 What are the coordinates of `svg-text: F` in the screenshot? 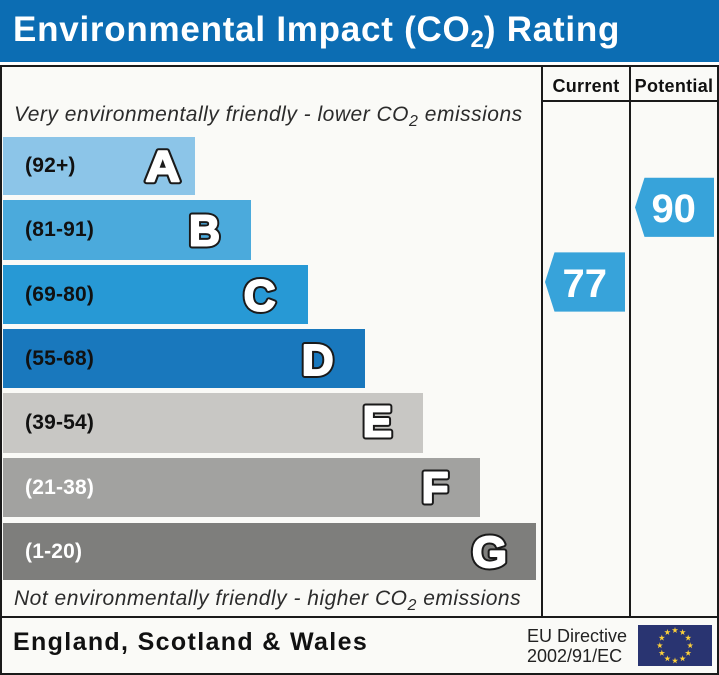 It's located at (435, 487).